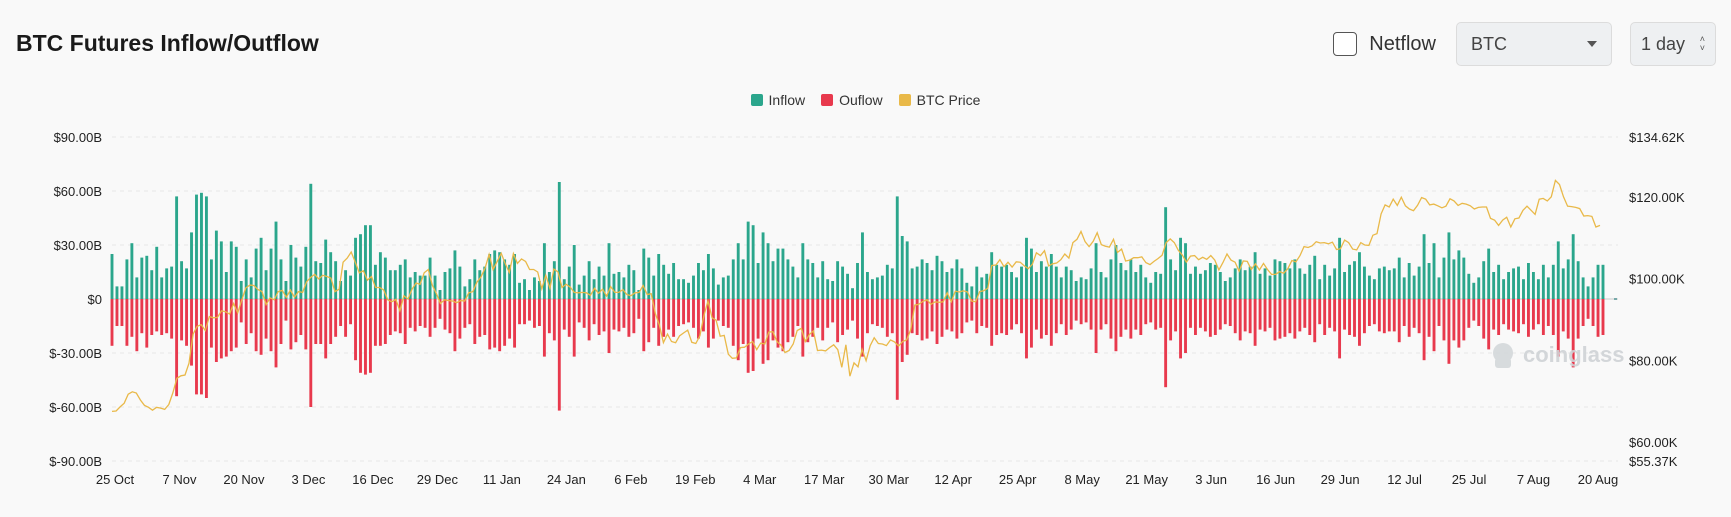 The width and height of the screenshot is (1731, 517). What do you see at coordinates (1534, 44) in the screenshot?
I see `coin-select: BTC` at bounding box center [1534, 44].